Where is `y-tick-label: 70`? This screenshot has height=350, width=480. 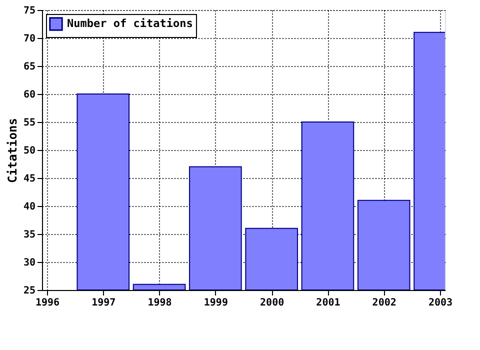
y-tick-label: 70 is located at coordinates (29, 39).